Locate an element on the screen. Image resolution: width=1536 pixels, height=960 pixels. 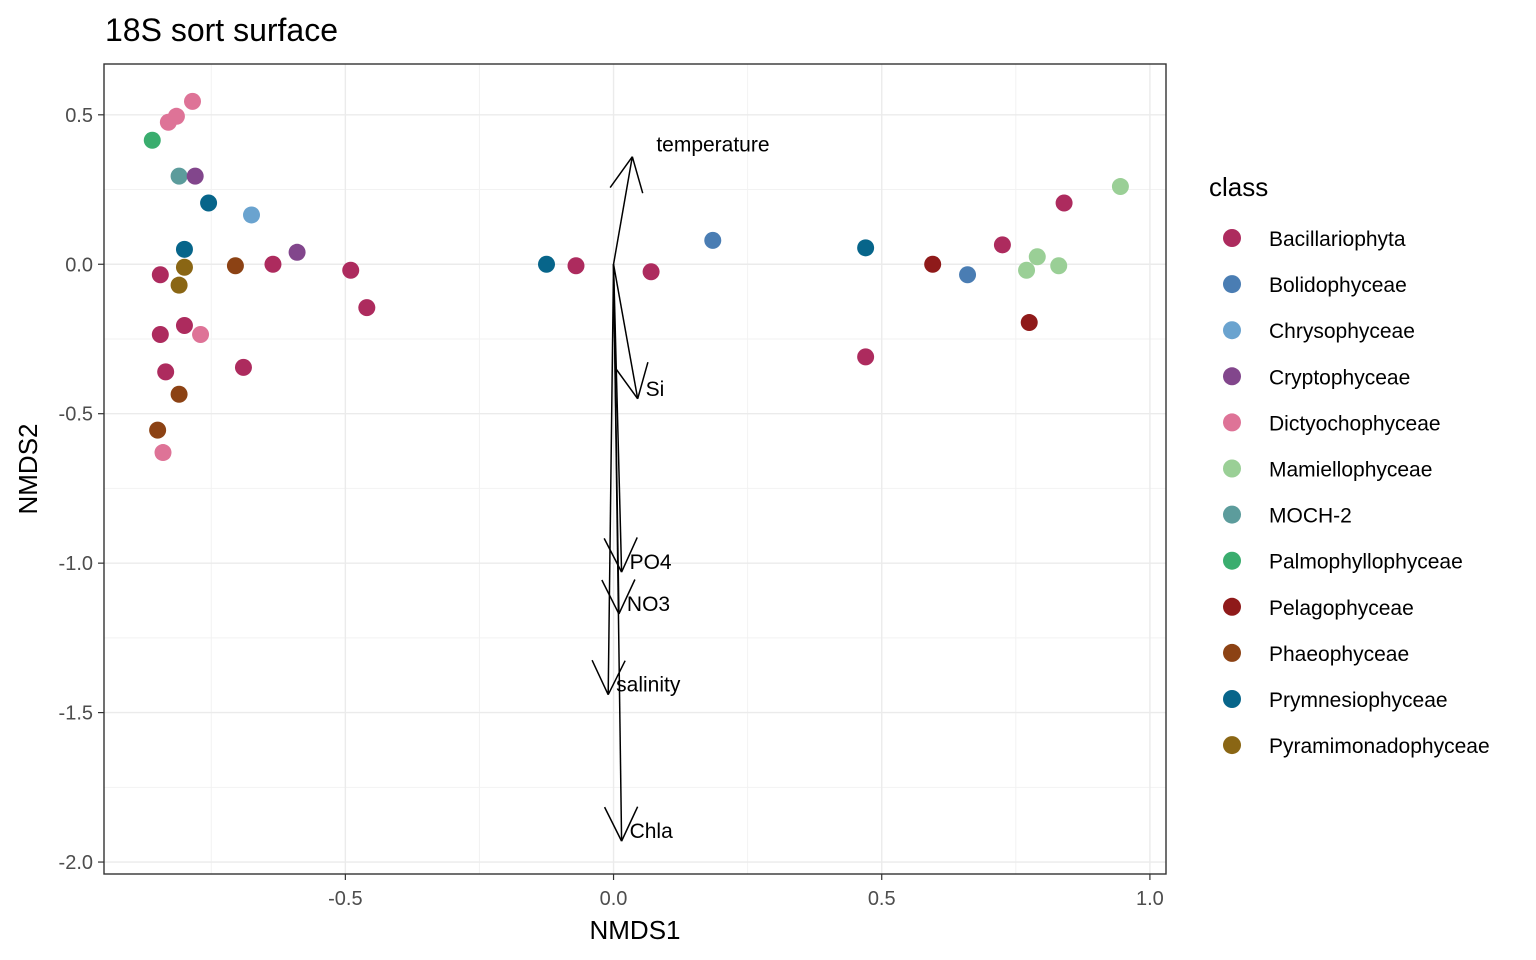
chart-title: 18S sort surface is located at coordinates (221, 30).